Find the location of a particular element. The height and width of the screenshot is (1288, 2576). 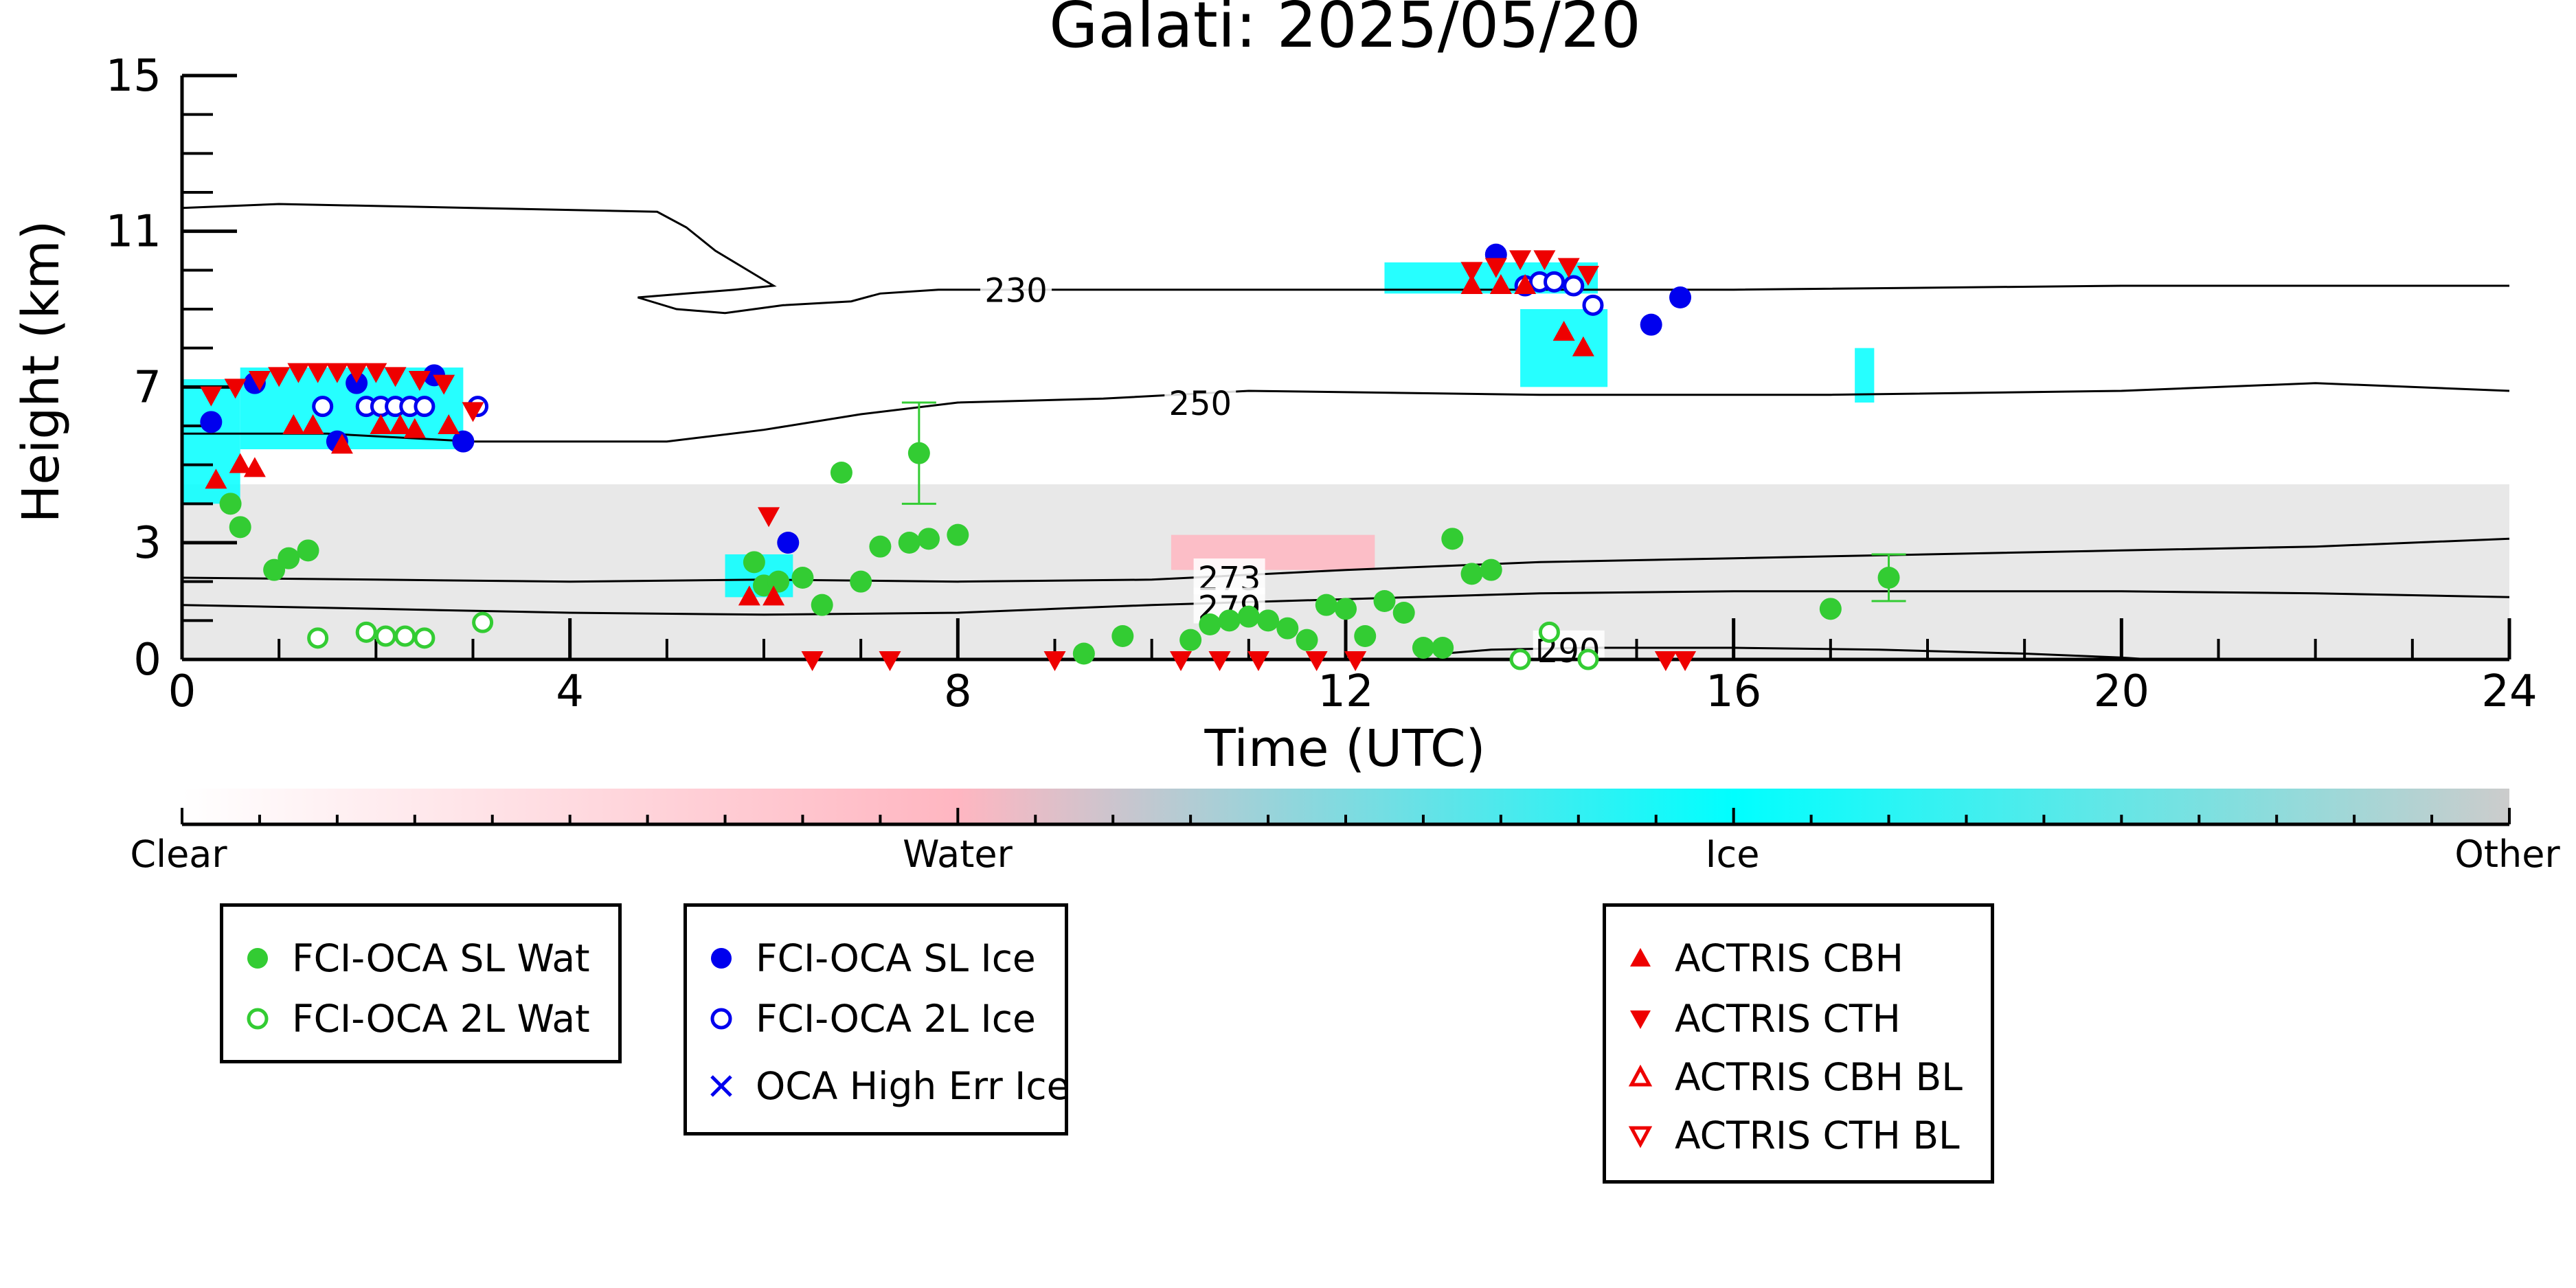

legend-item: FCI-OCA 2L Wat is located at coordinates (413, 1019).